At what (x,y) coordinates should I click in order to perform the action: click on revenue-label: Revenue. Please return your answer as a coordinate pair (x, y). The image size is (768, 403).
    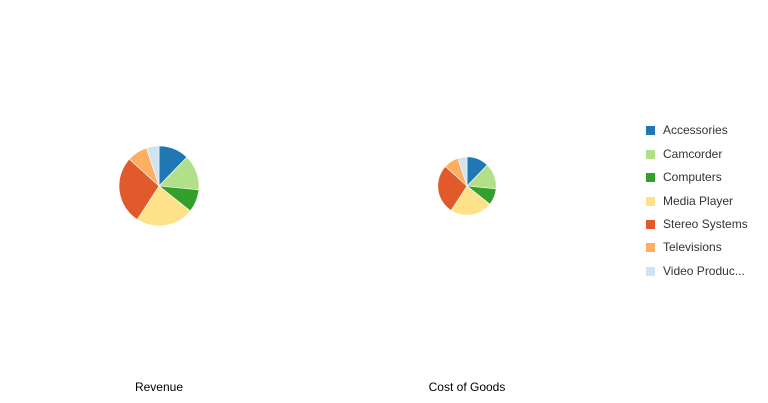
    Looking at the image, I should click on (159, 387).